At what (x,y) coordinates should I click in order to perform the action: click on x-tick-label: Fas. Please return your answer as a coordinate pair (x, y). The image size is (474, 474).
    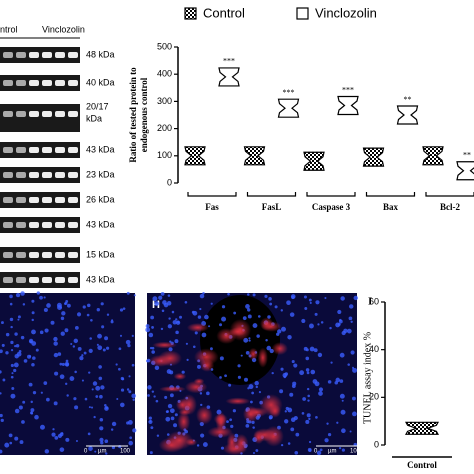
    Looking at the image, I should click on (212, 207).